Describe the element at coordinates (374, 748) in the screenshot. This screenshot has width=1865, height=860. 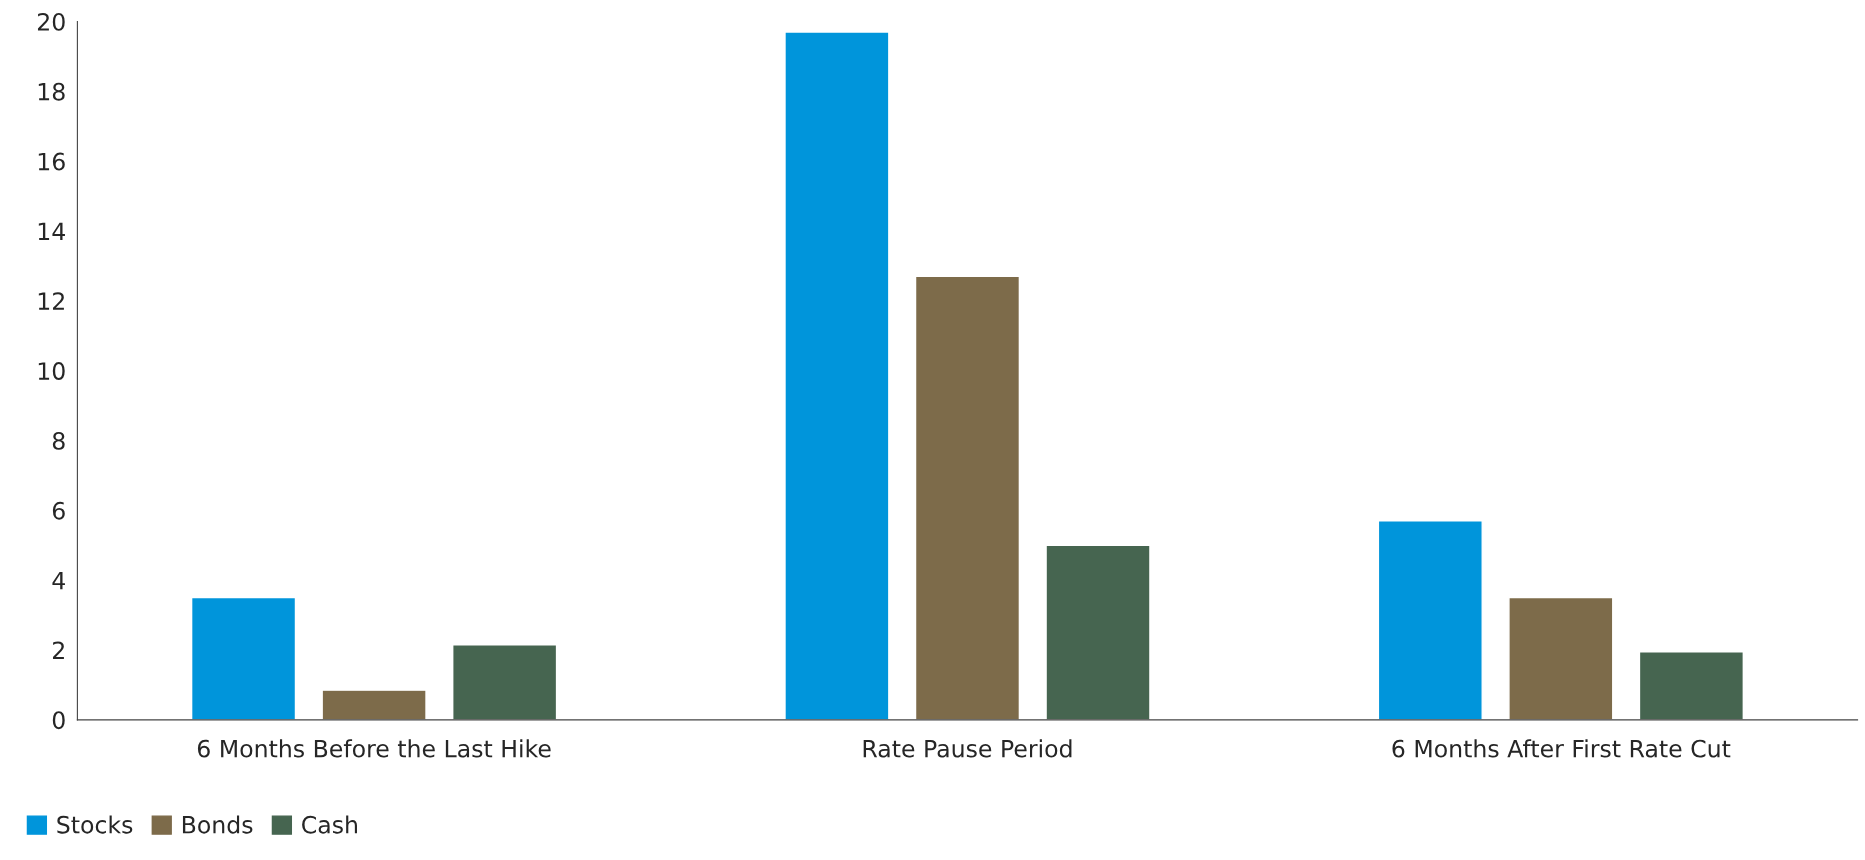
I see `x-tick-label: 6 Months Before the Last Hike` at that location.